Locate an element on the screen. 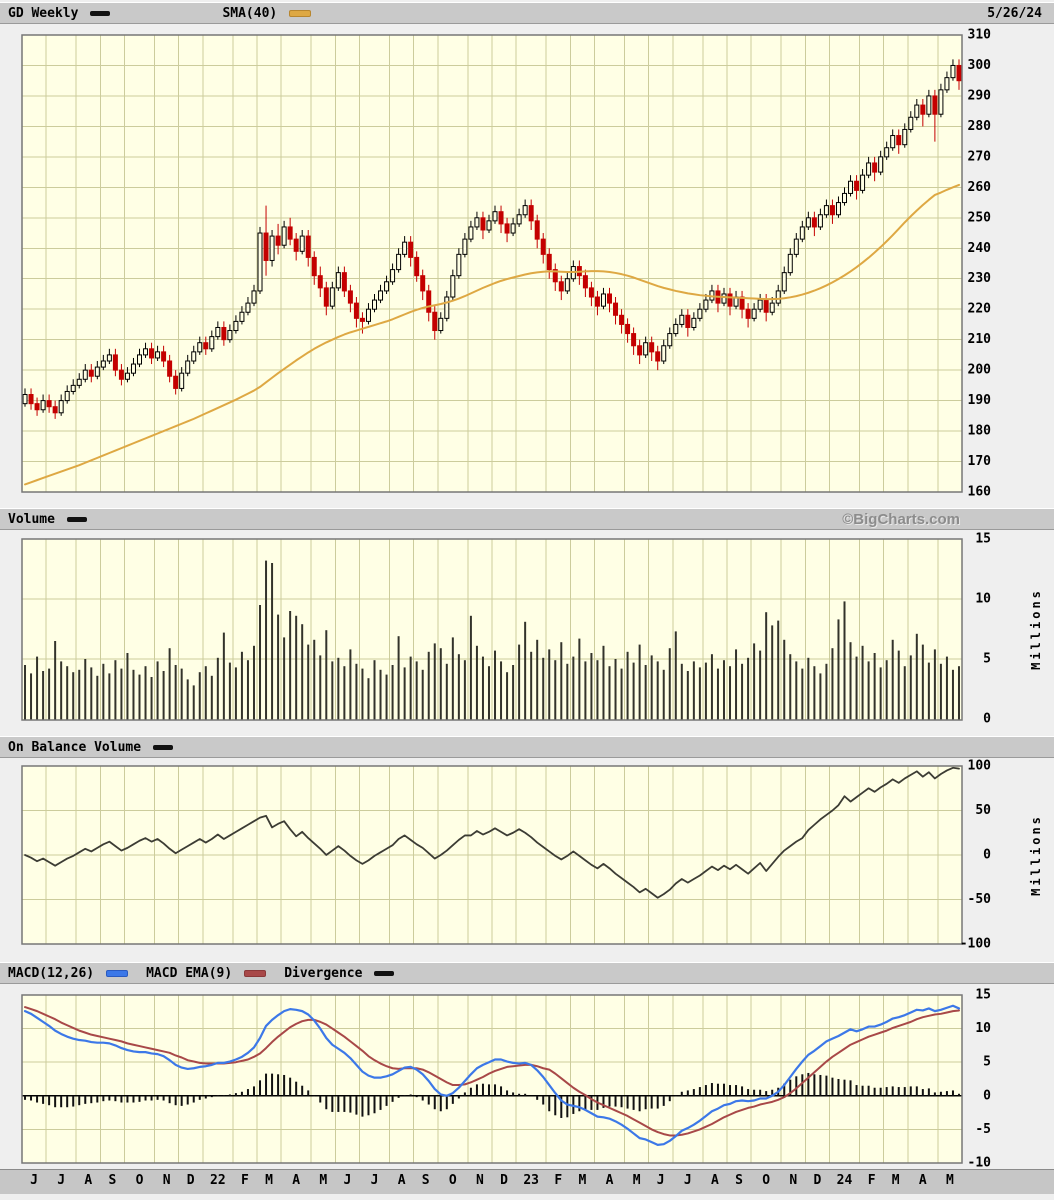 This screenshot has height=1200, width=1054. volume-title: Volume is located at coordinates (31, 519).